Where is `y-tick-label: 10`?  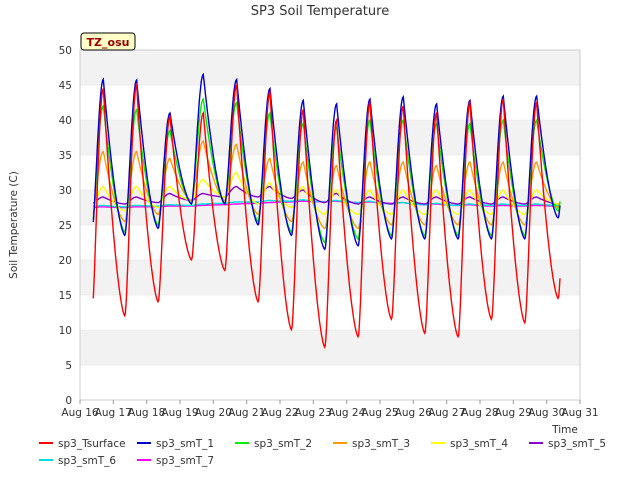 y-tick-label: 10 is located at coordinates (65, 331).